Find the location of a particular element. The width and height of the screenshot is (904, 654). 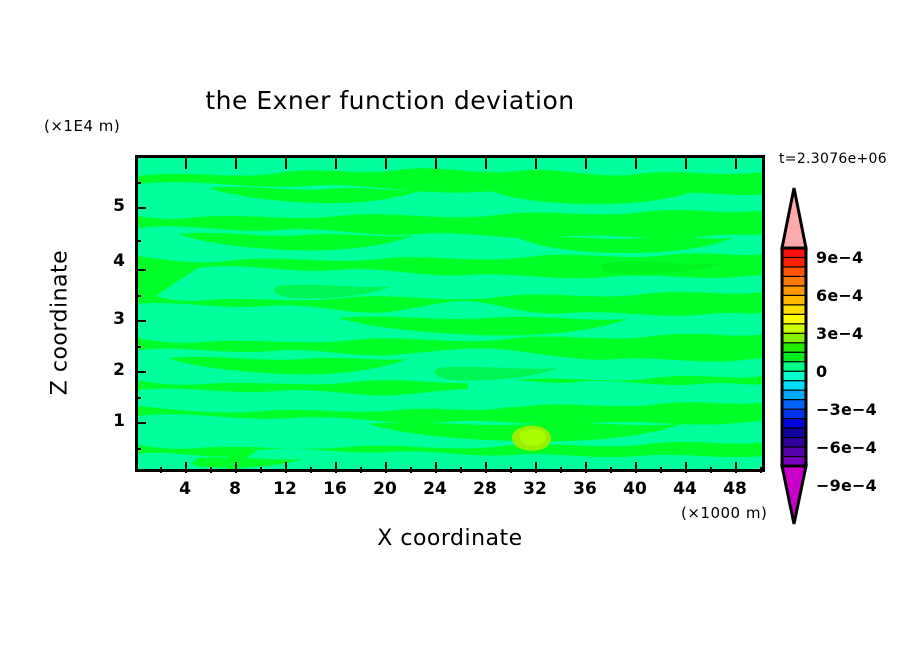

y-tick-label: 2 is located at coordinates (119, 370).